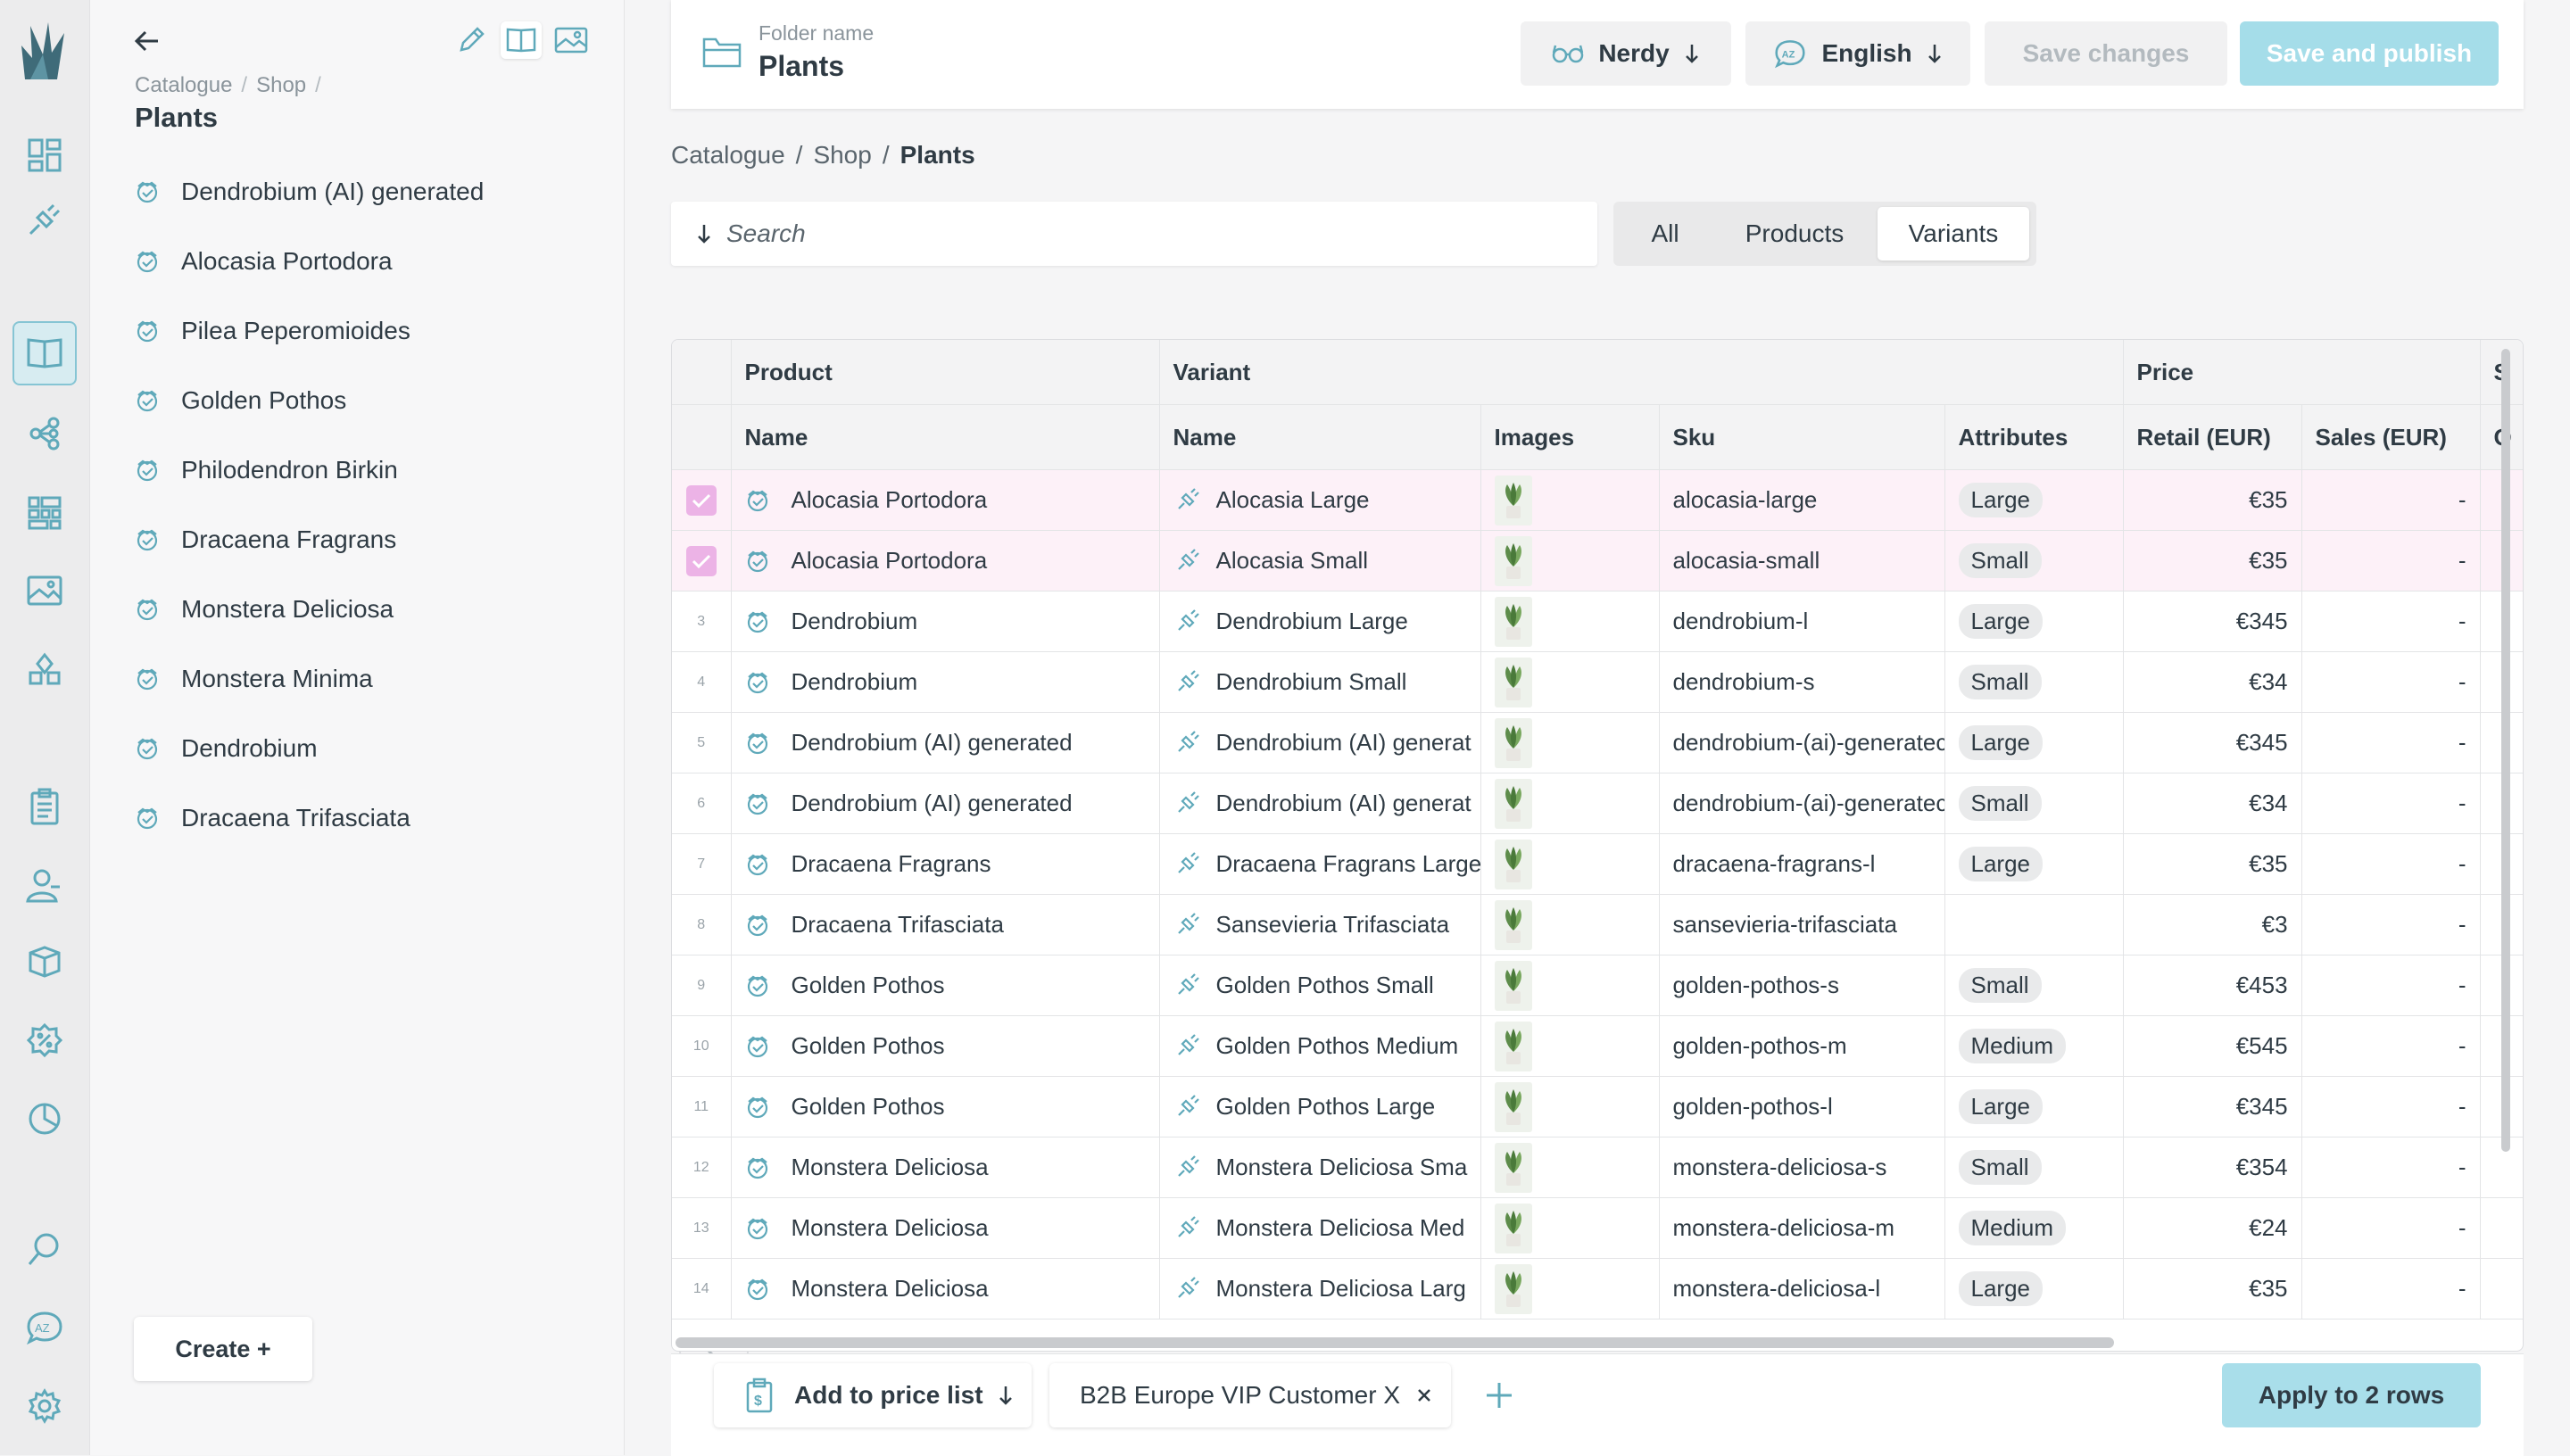 The height and width of the screenshot is (1456, 2570). I want to click on row-number: 10, so click(702, 1046).